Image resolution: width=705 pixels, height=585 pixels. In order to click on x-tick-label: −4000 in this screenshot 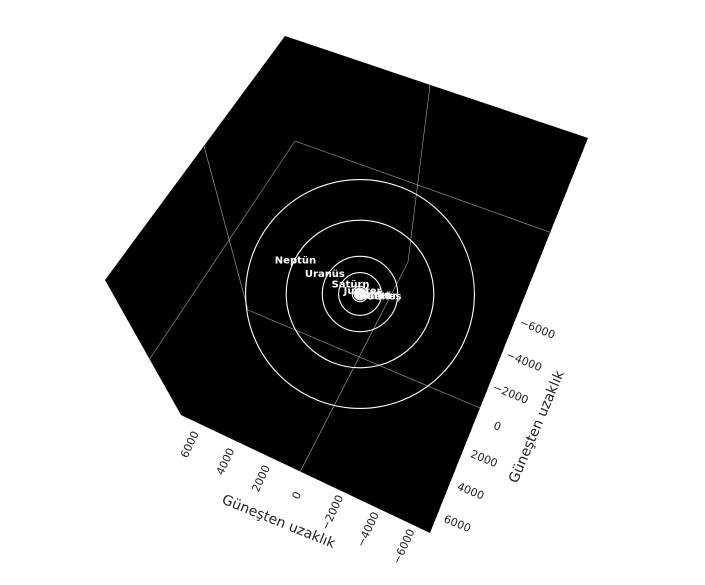, I will do `click(368, 529)`.